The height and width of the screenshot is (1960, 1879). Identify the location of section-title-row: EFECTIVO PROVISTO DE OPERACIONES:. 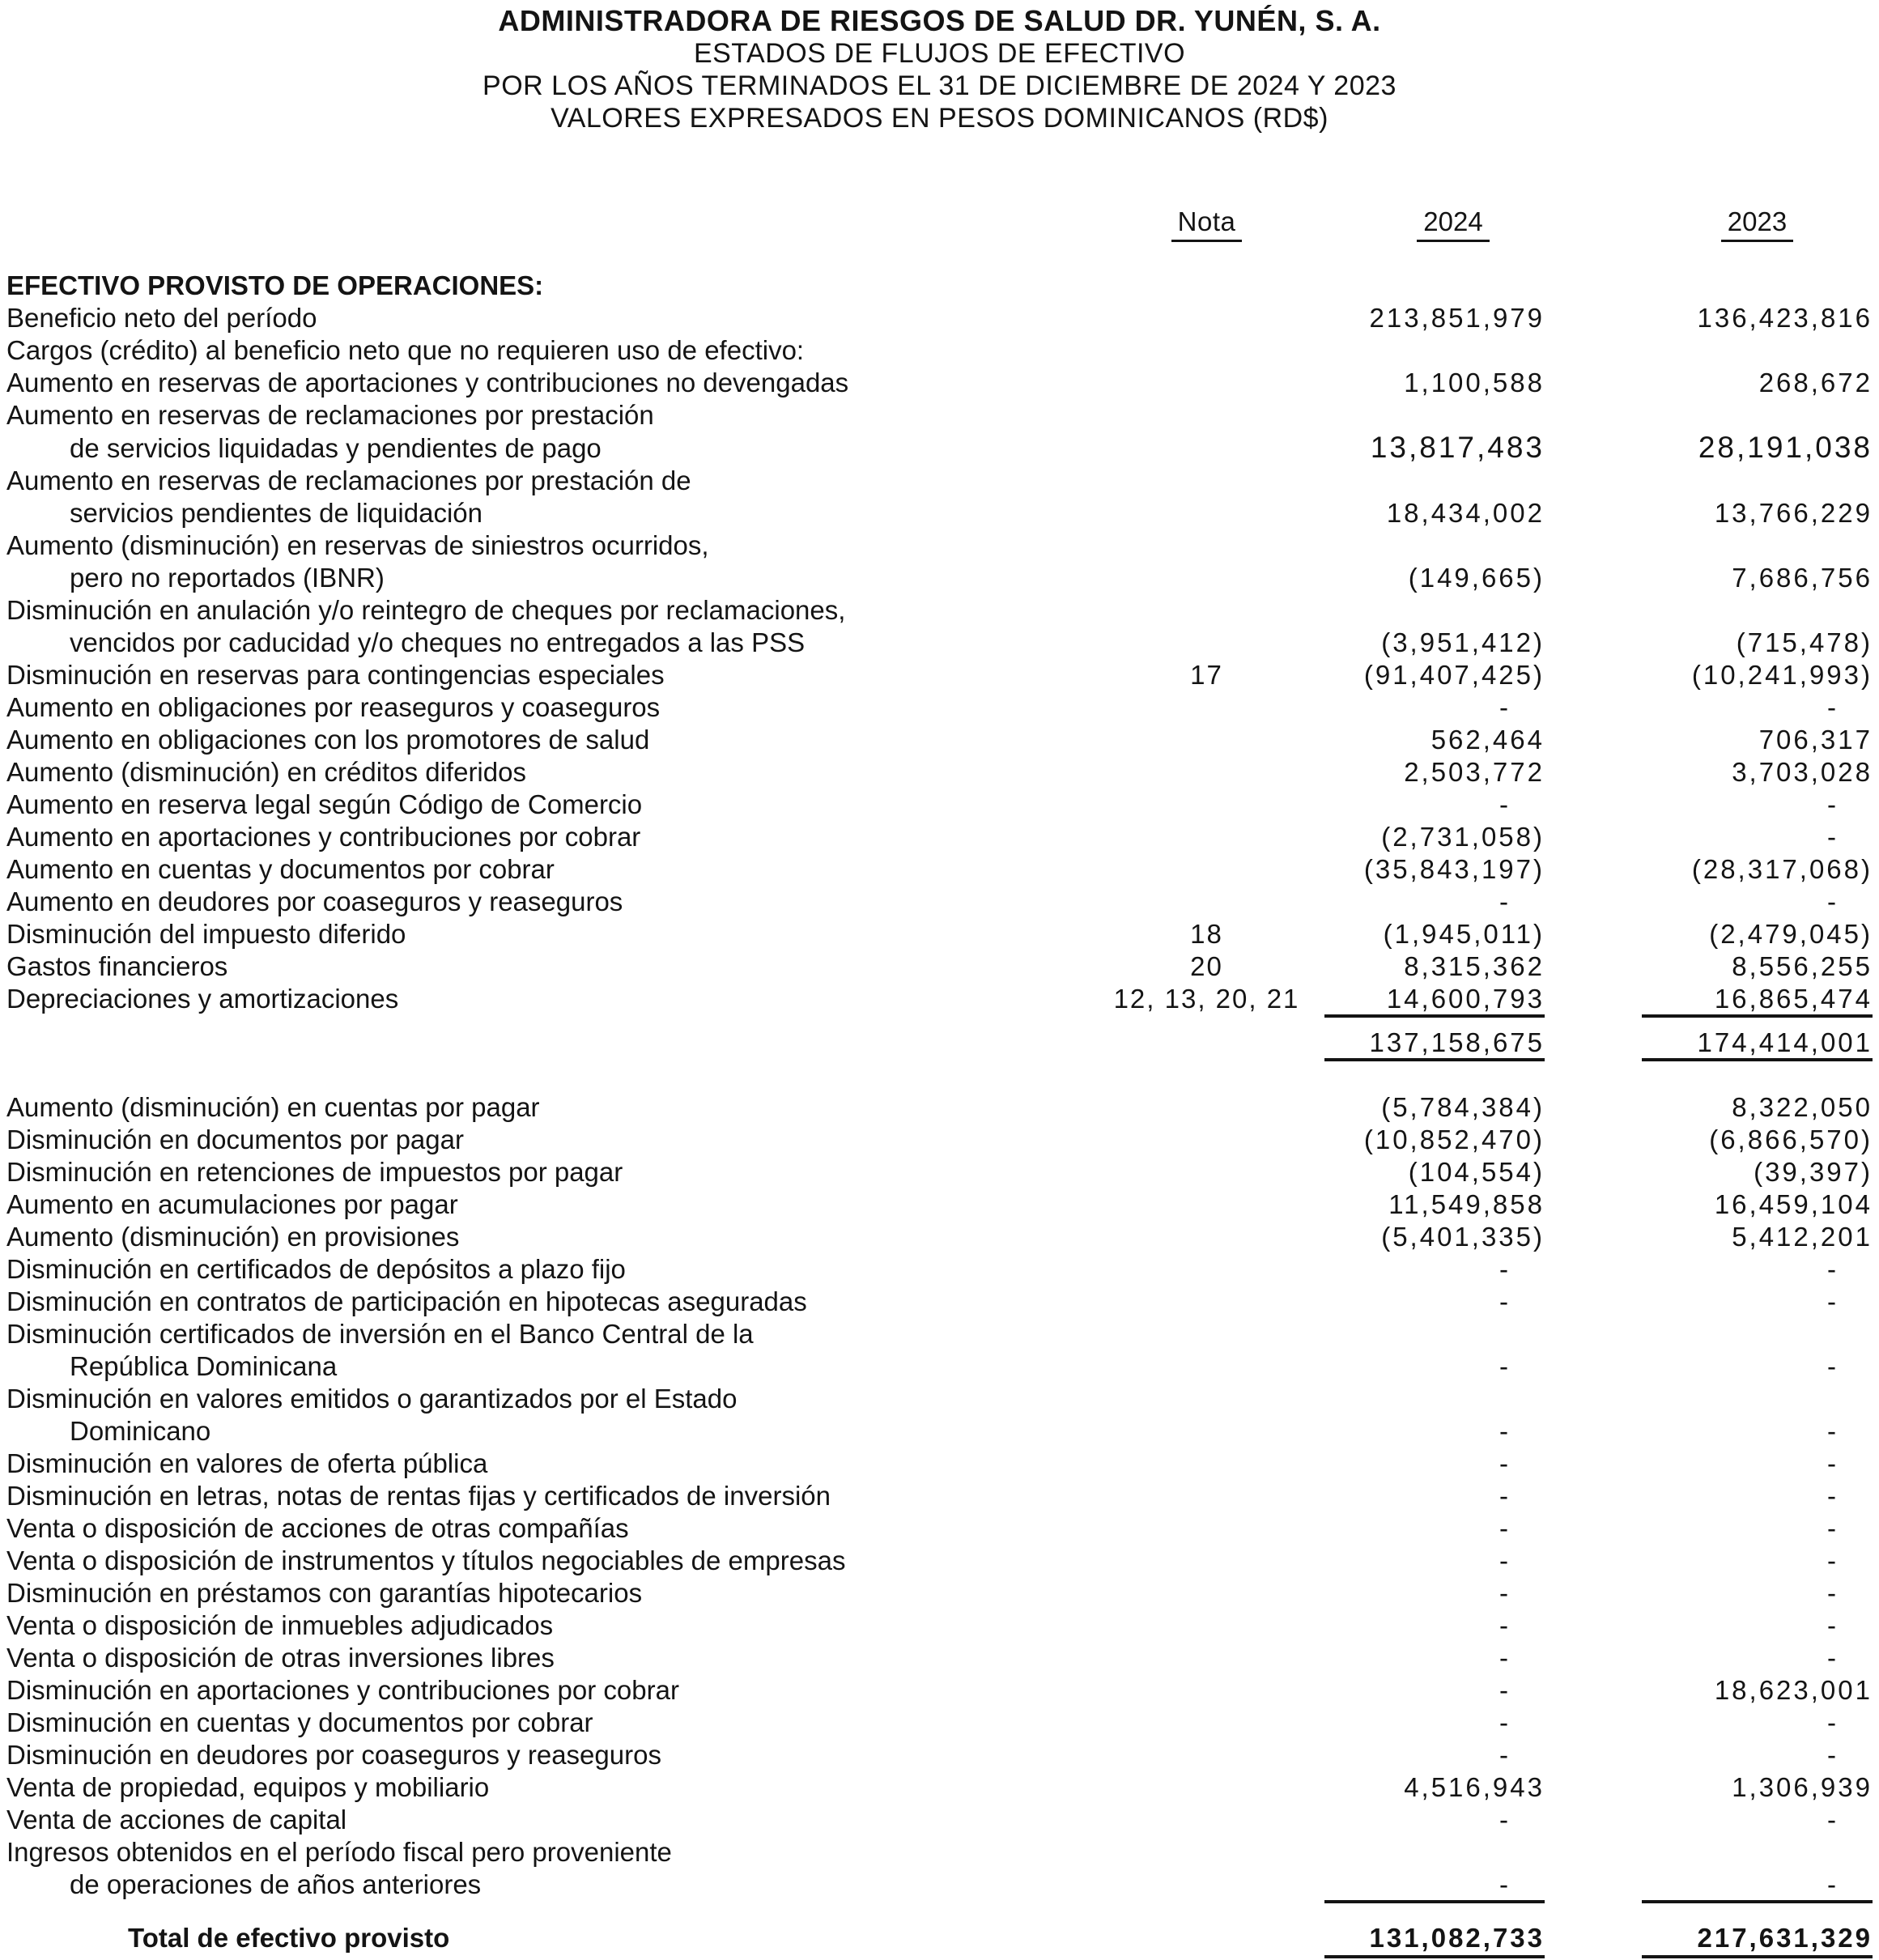
(940, 286).